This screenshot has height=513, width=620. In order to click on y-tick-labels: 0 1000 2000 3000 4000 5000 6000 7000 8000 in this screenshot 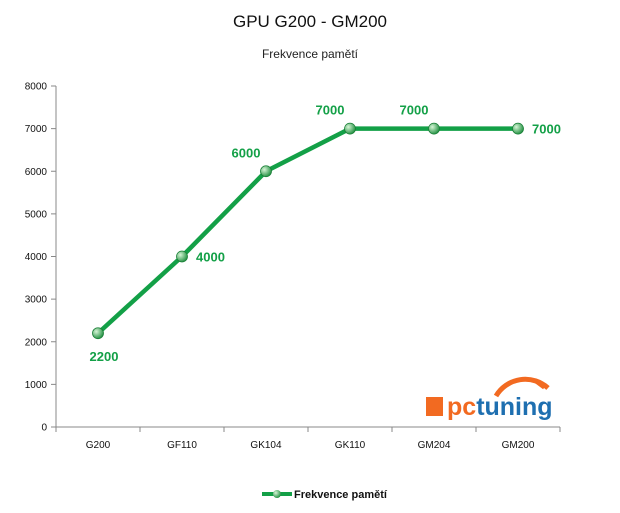, I will do `click(36, 258)`.